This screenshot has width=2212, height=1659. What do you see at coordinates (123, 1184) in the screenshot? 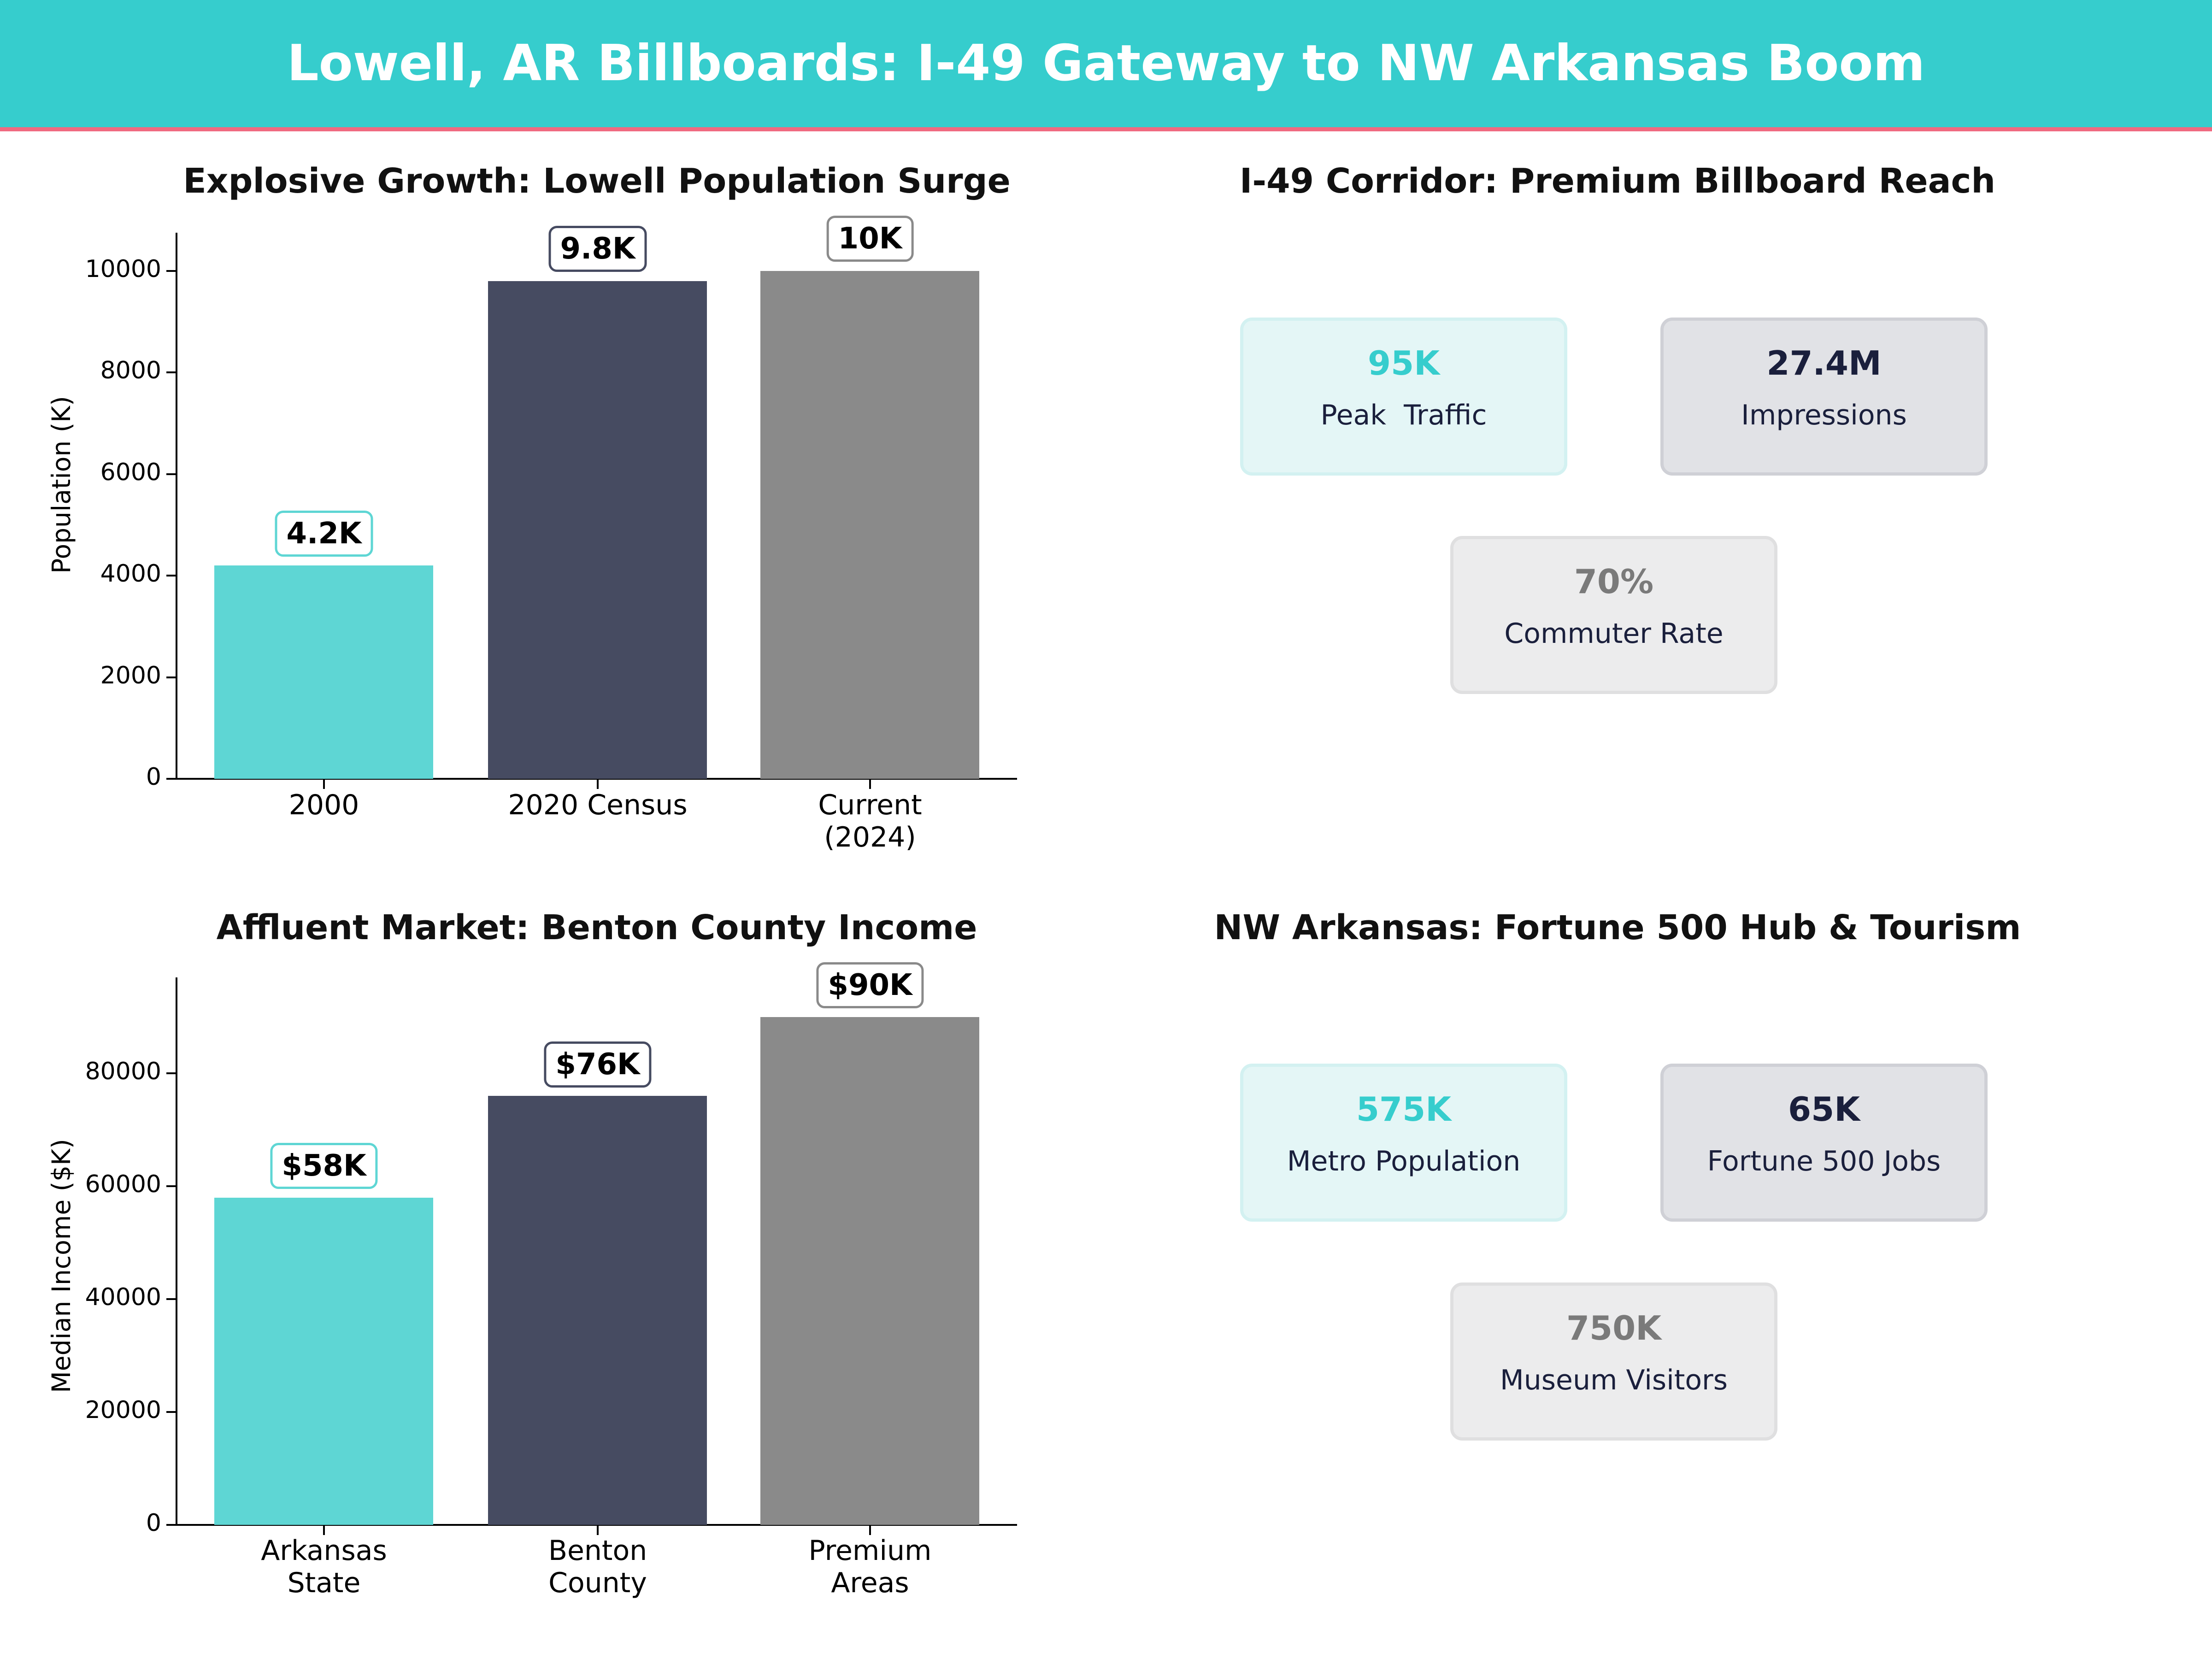
I see `income-ytick-label: 60000` at bounding box center [123, 1184].